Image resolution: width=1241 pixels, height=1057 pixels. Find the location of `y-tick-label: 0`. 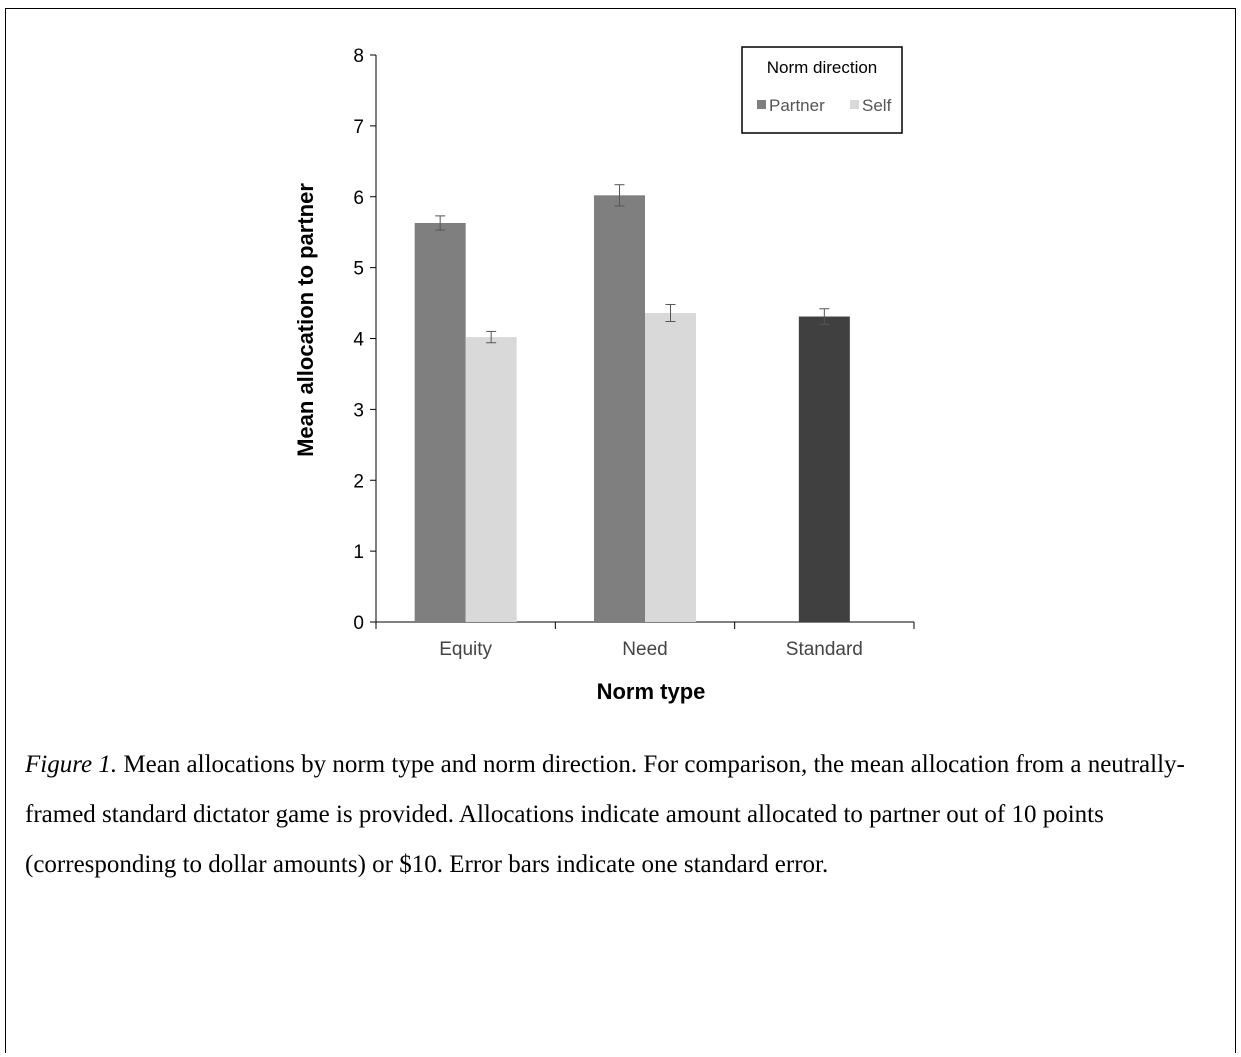

y-tick-label: 0 is located at coordinates (358, 623).